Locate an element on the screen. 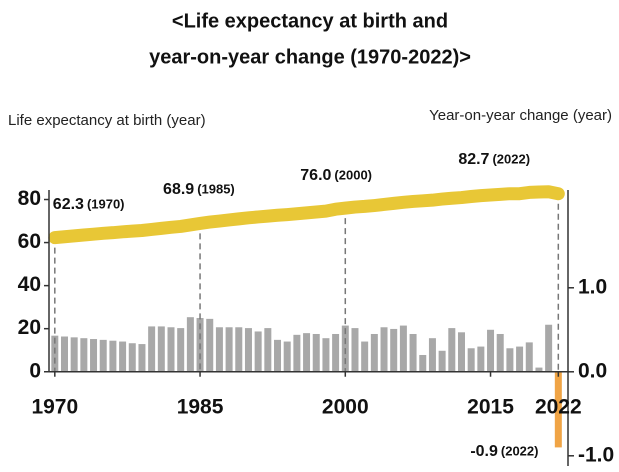  y-tick-label: 0 is located at coordinates (35, 370).